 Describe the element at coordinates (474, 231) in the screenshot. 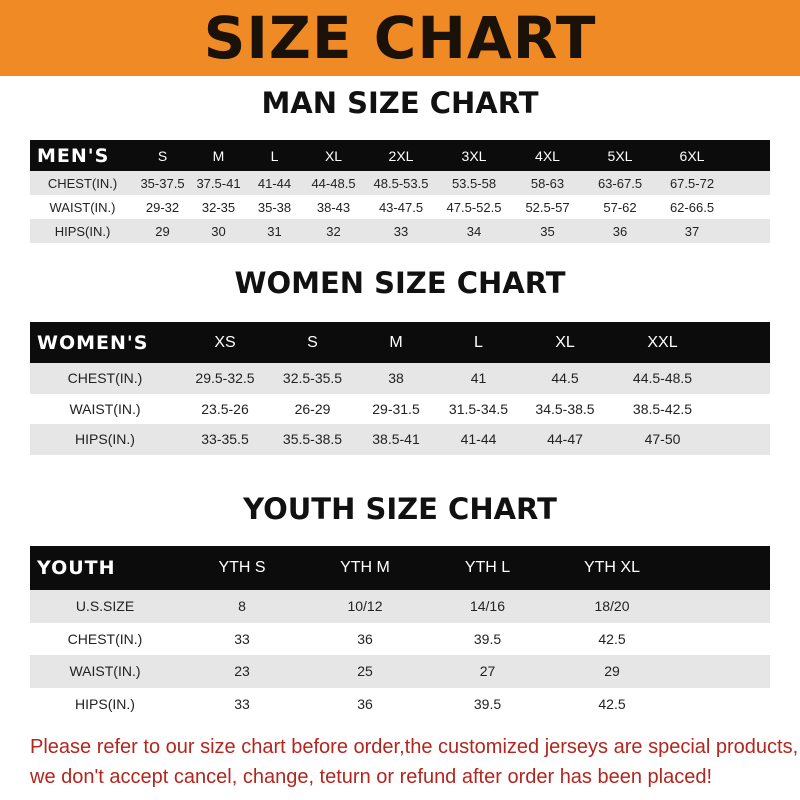

I see `measurement-cell: 34` at that location.